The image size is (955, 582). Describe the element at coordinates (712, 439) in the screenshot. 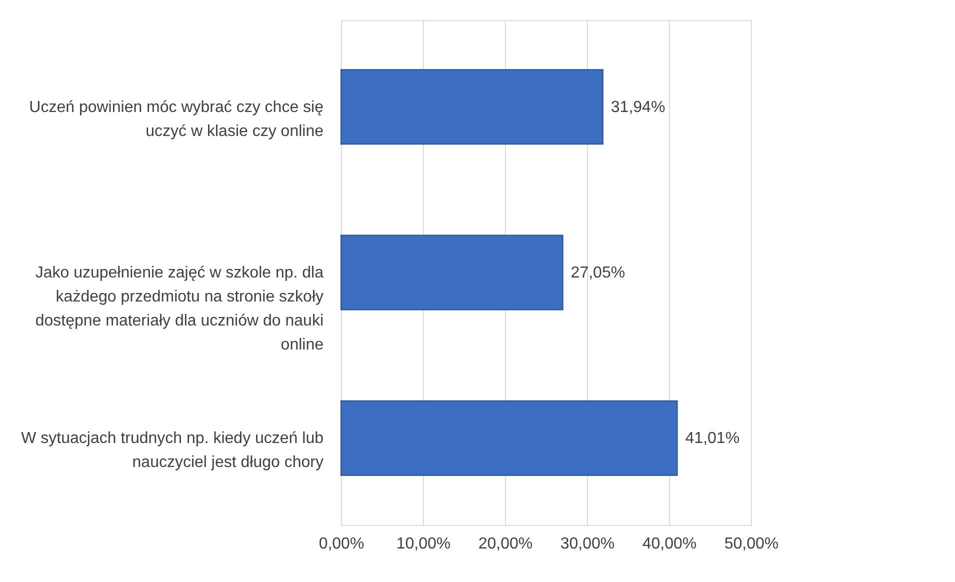

I see `data-label: 41,01%` at that location.